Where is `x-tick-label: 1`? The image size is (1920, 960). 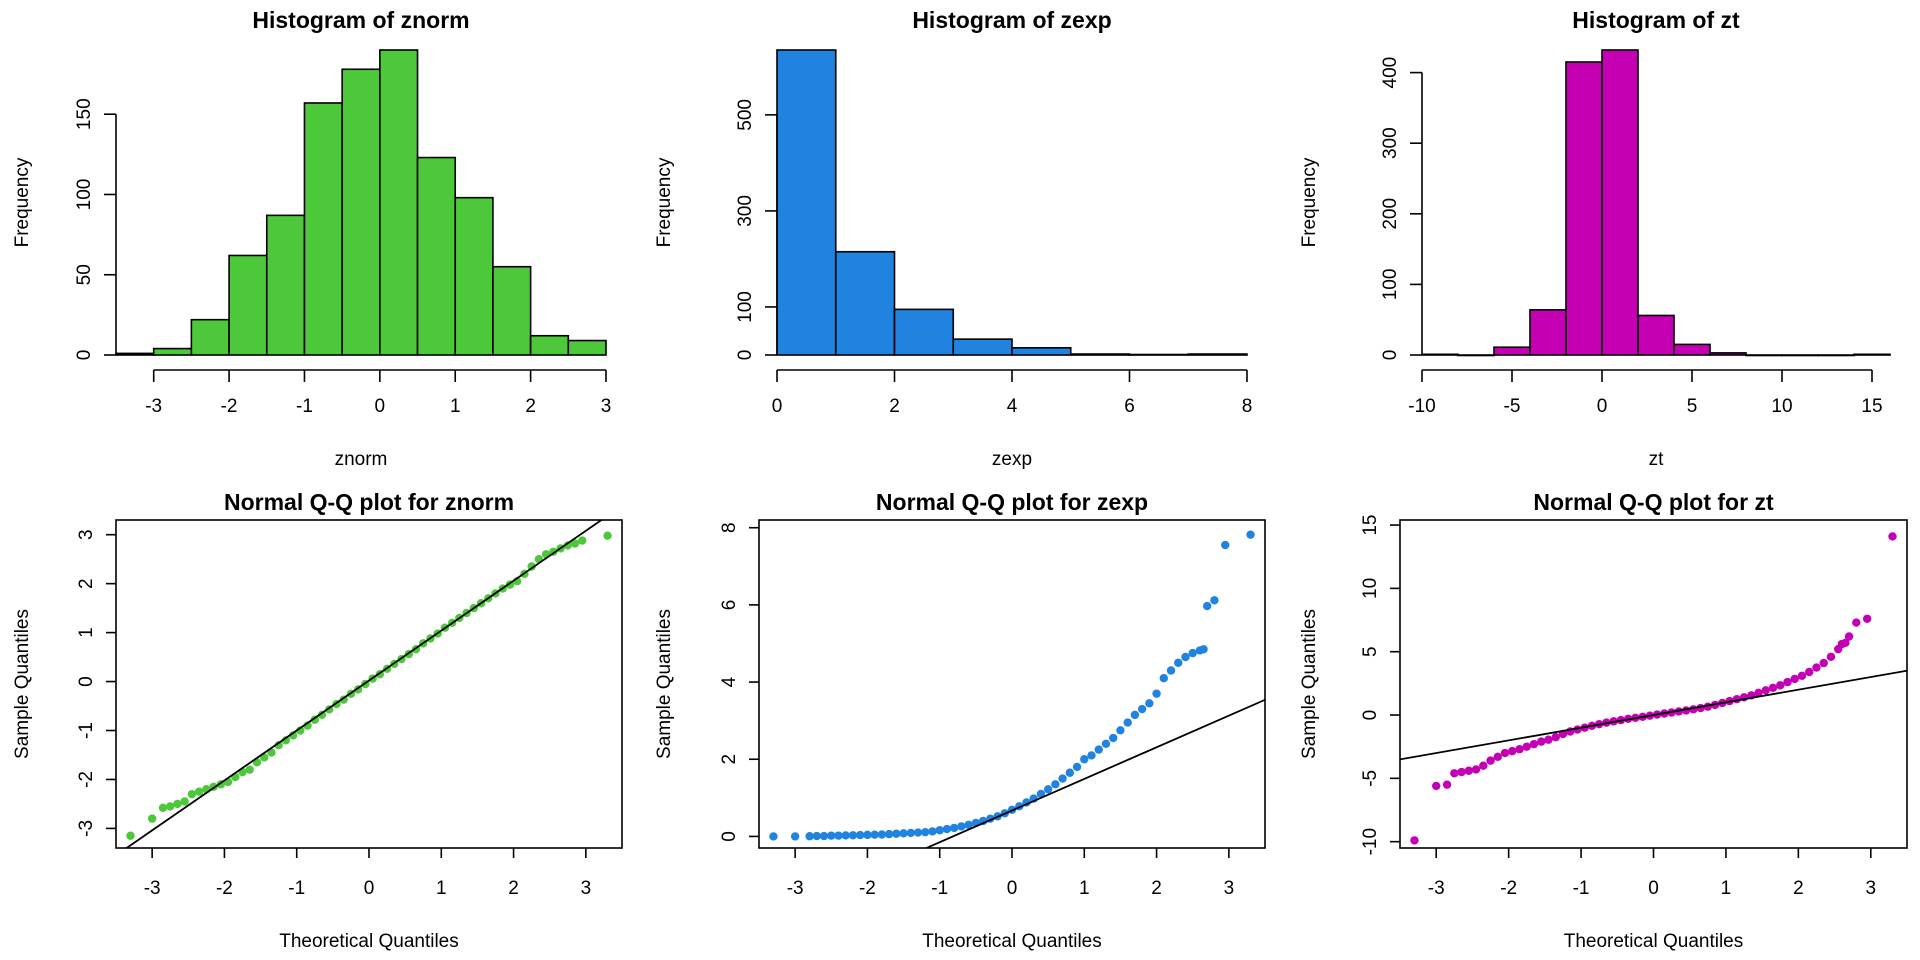 x-tick-label: 1 is located at coordinates (441, 888).